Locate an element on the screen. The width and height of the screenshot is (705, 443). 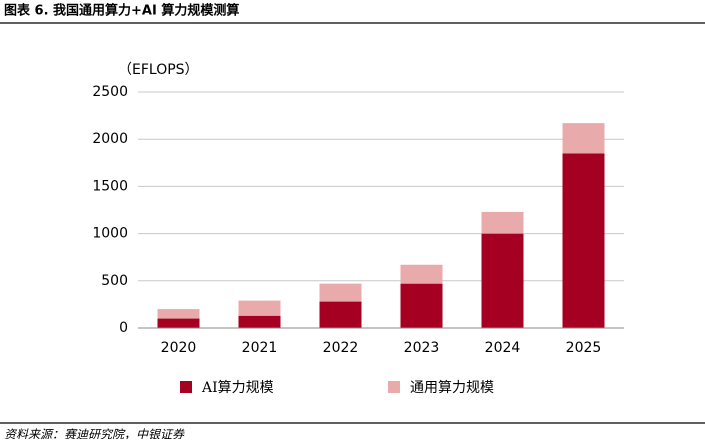
y-tick-label: 1000 is located at coordinates (110, 234).